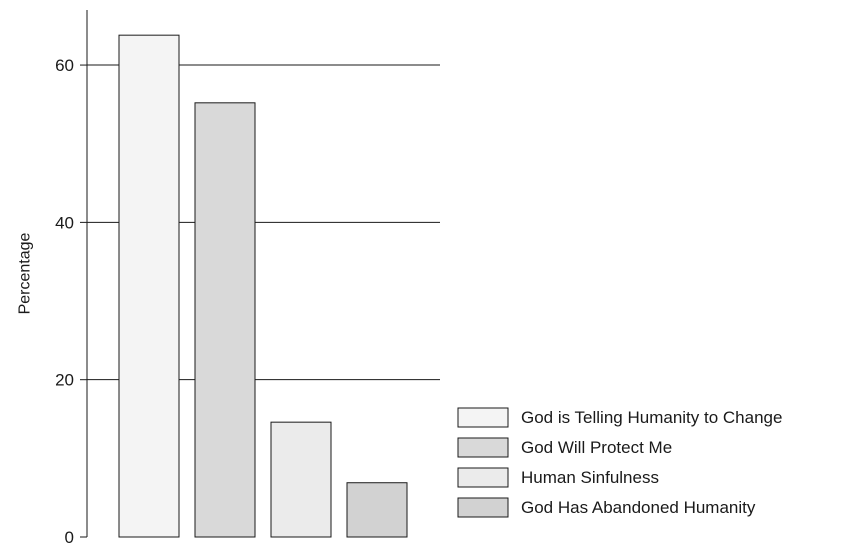 The width and height of the screenshot is (853, 546). What do you see at coordinates (64, 65) in the screenshot?
I see `y-tick-label-60: 60` at bounding box center [64, 65].